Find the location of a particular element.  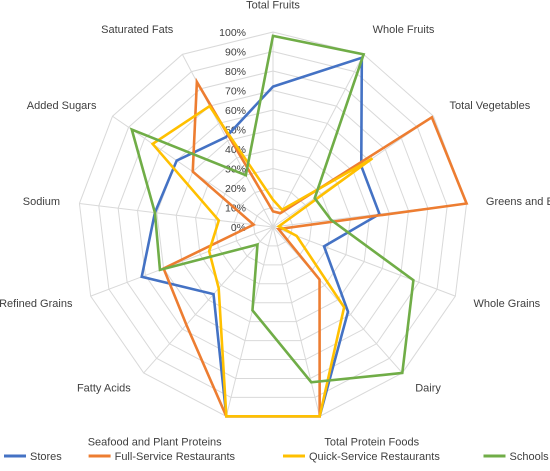

category-label-dairy: Dairy is located at coordinates (428, 389).